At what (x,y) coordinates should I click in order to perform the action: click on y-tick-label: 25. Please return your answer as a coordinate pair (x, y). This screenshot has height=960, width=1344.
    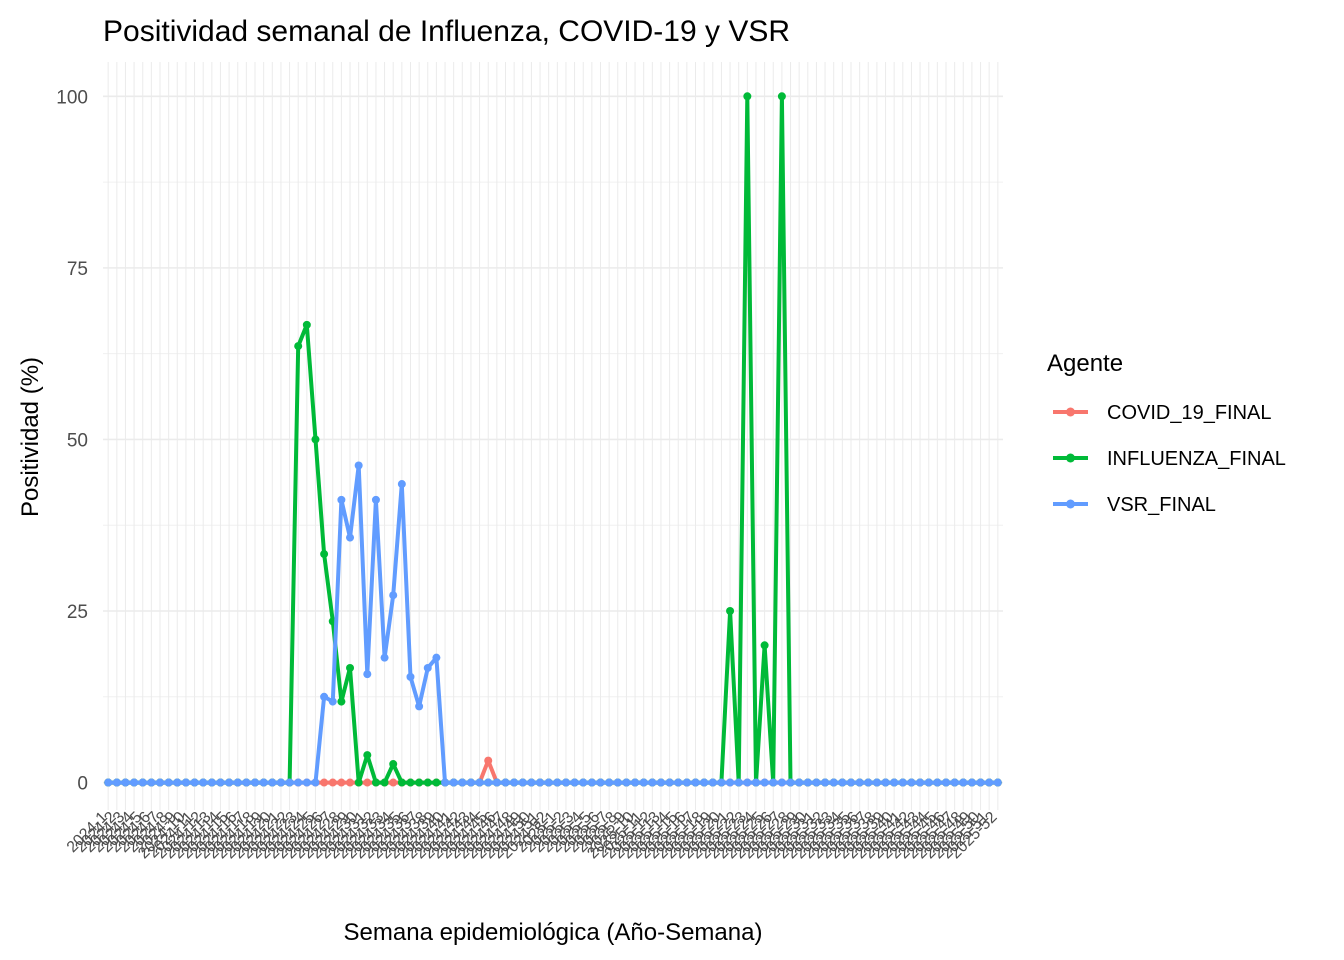
    Looking at the image, I should click on (77, 612).